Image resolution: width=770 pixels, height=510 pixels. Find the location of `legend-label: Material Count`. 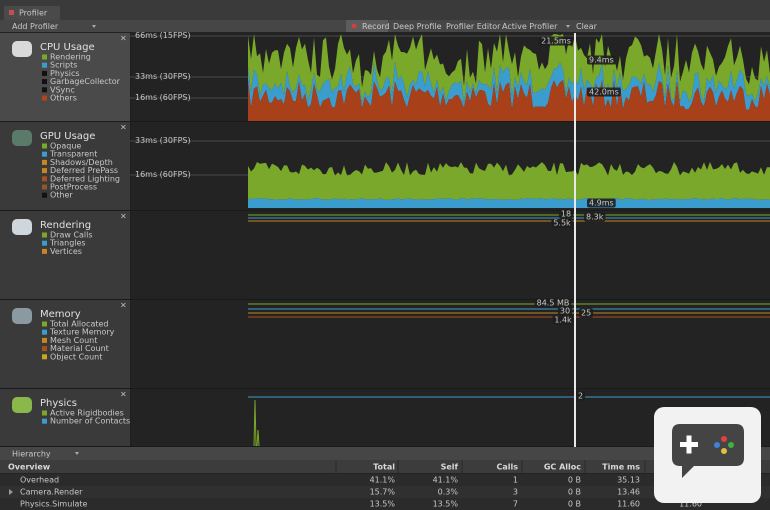

legend-label: Material Count is located at coordinates (79, 348).